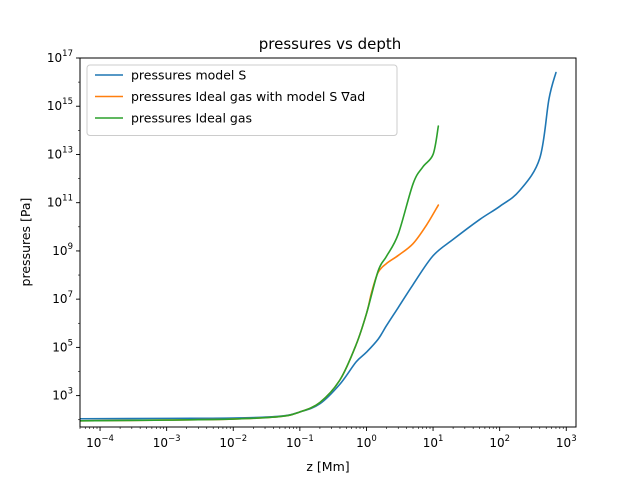 This screenshot has width=640, height=480. I want to click on y-tick-label: 10¹¹, so click(60, 202).